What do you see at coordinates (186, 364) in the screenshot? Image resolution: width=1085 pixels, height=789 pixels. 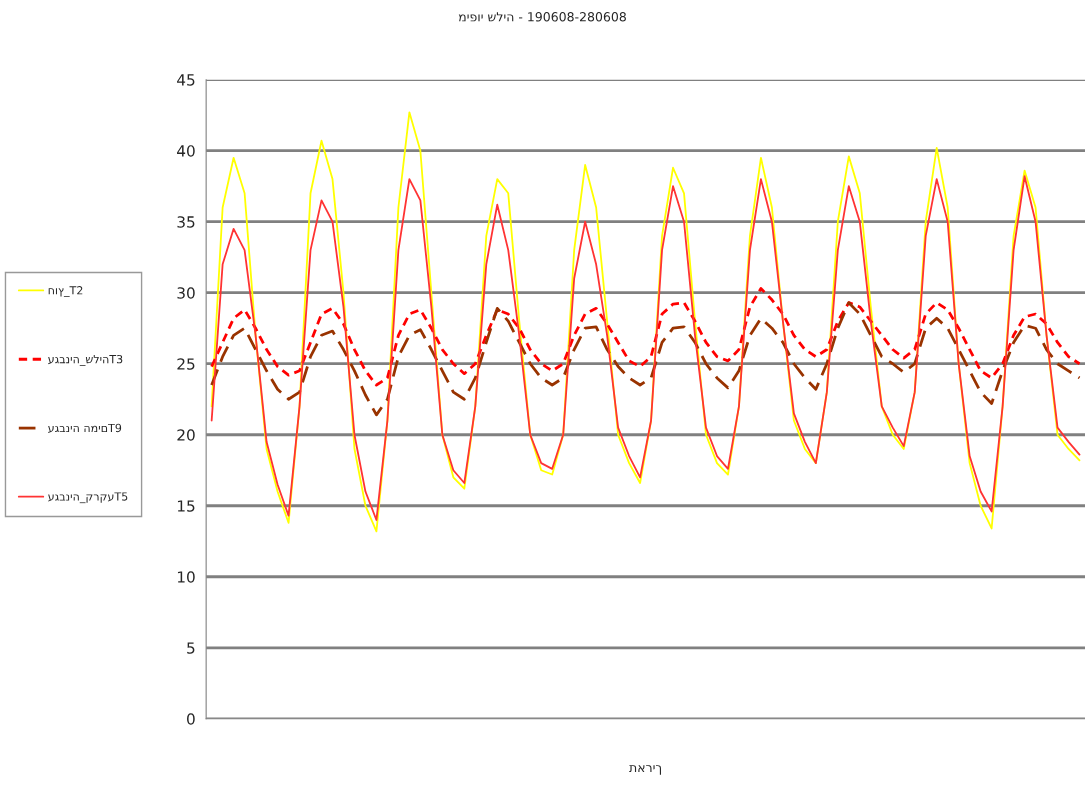 I see `y-tick-label: 25` at bounding box center [186, 364].